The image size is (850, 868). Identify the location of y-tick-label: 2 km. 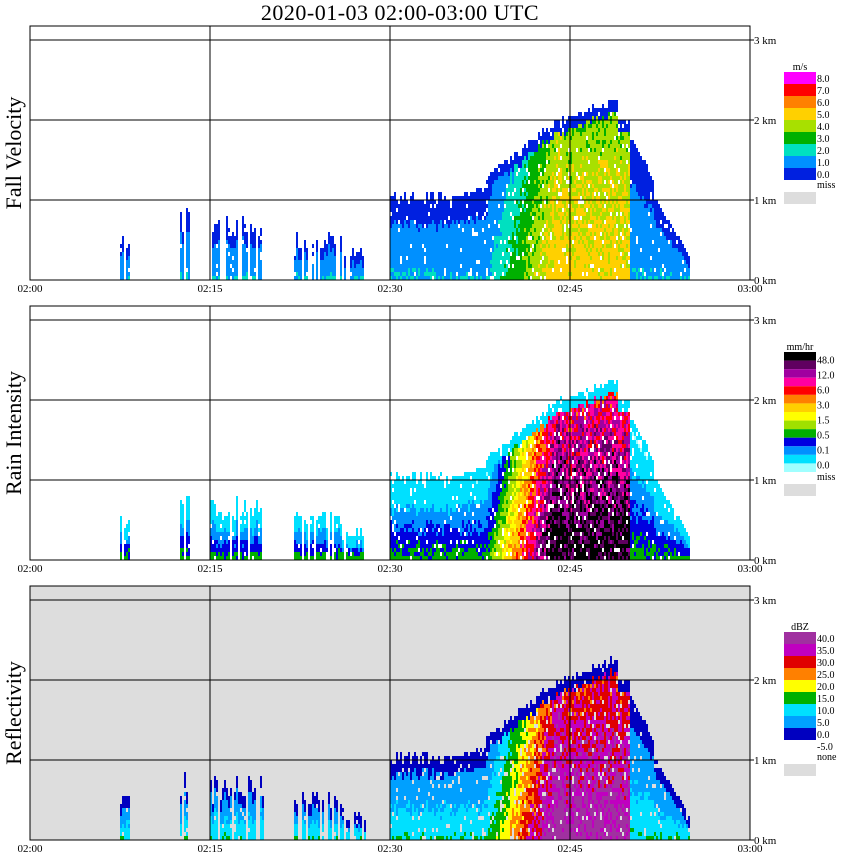
(765, 121).